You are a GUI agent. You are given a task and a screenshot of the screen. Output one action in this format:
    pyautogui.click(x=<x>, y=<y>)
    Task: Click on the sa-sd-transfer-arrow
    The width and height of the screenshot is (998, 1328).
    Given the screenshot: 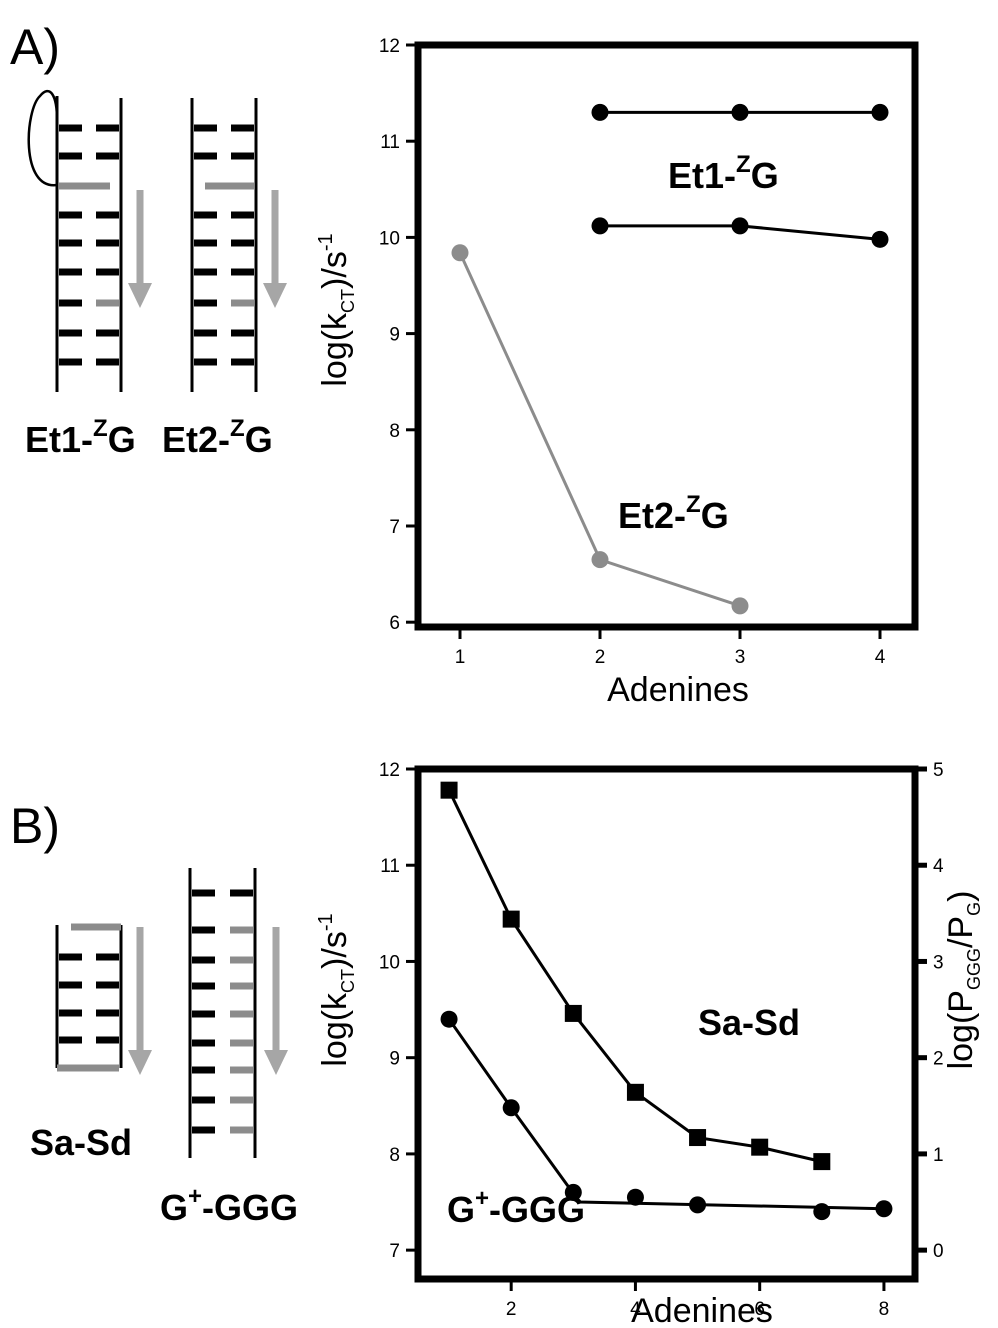 What is the action you would take?
    pyautogui.click(x=140, y=1001)
    